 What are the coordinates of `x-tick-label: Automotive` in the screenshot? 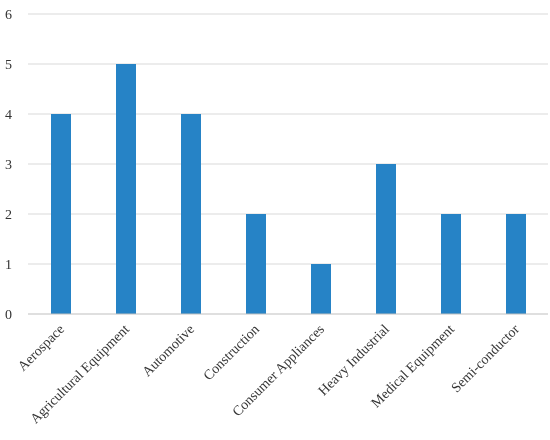 It's located at (169, 351).